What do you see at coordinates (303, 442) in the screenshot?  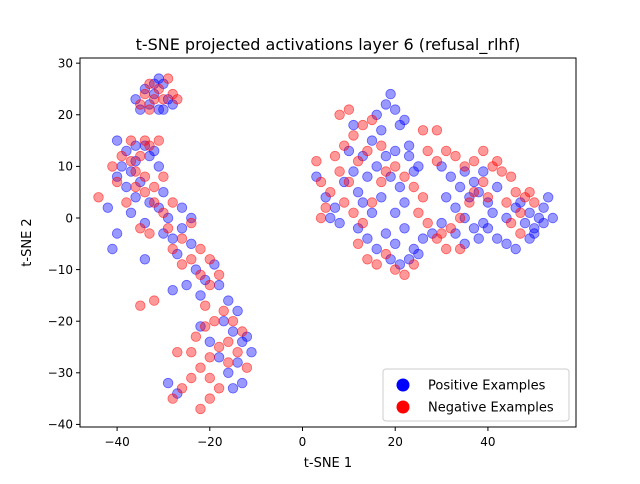 I see `x-tick-label: 0` at bounding box center [303, 442].